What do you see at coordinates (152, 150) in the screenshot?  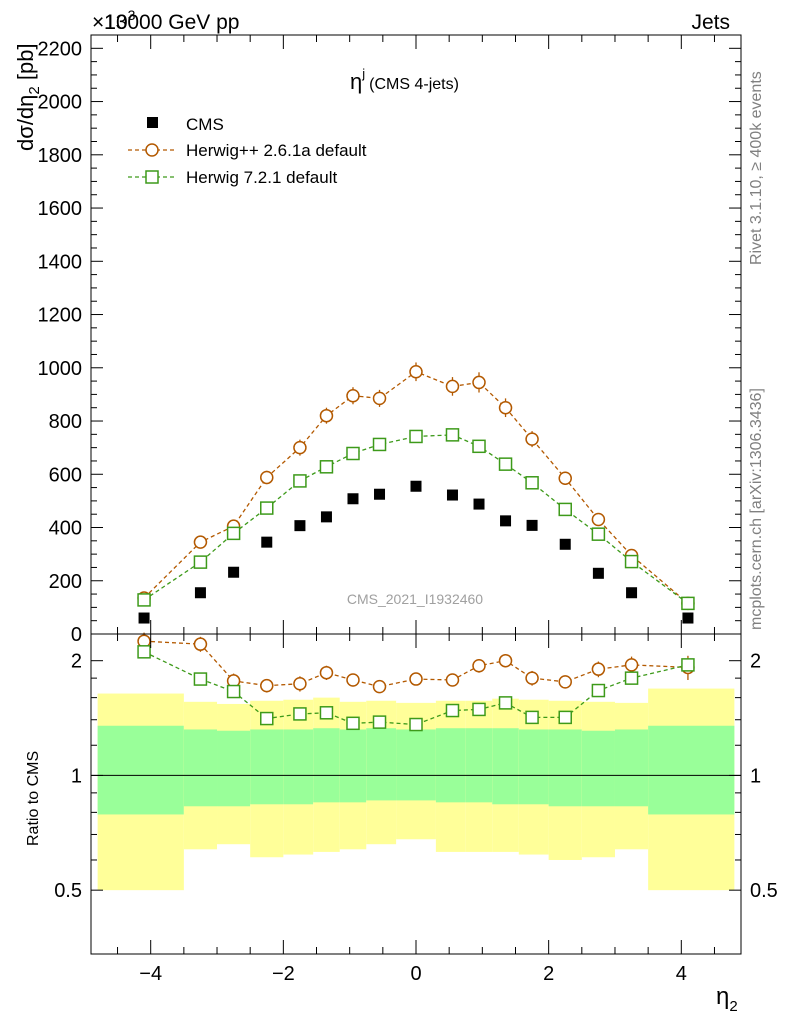 I see `legend-herwigpp-marker` at bounding box center [152, 150].